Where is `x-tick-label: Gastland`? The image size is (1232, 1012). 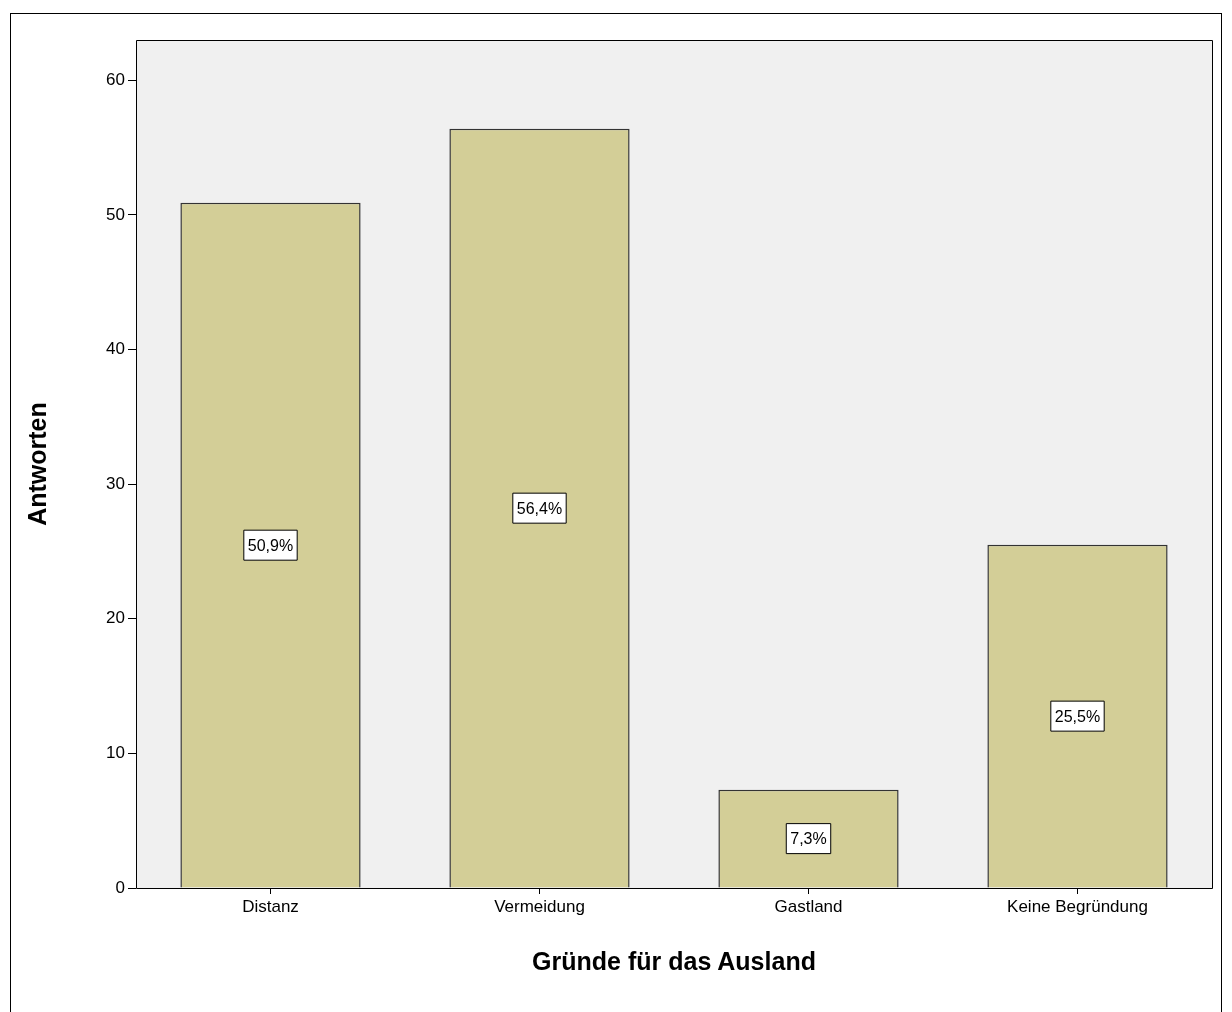
x-tick-label: Gastland is located at coordinates (808, 906).